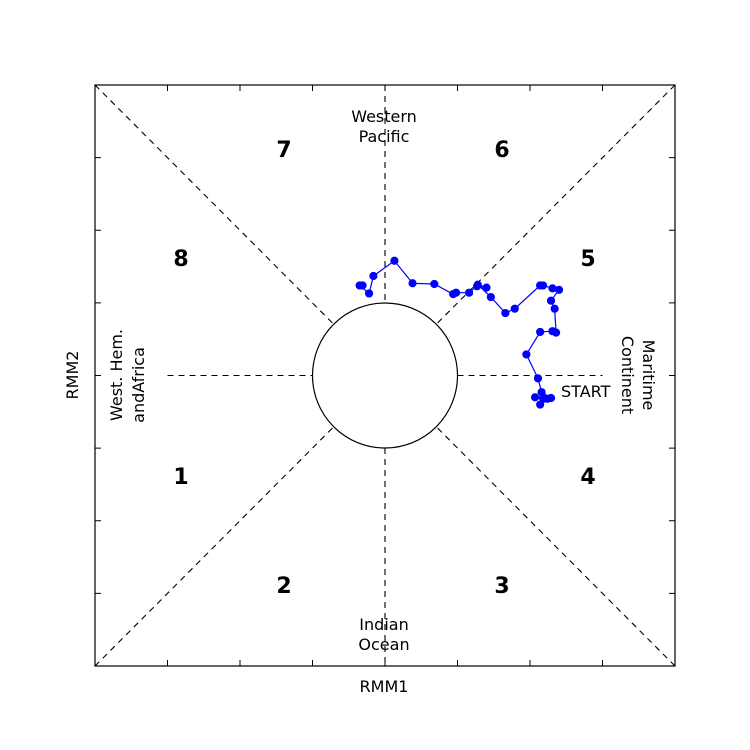 Image resolution: width=750 pixels, height=750 pixels. I want to click on phase-number-8: 8, so click(180, 259).